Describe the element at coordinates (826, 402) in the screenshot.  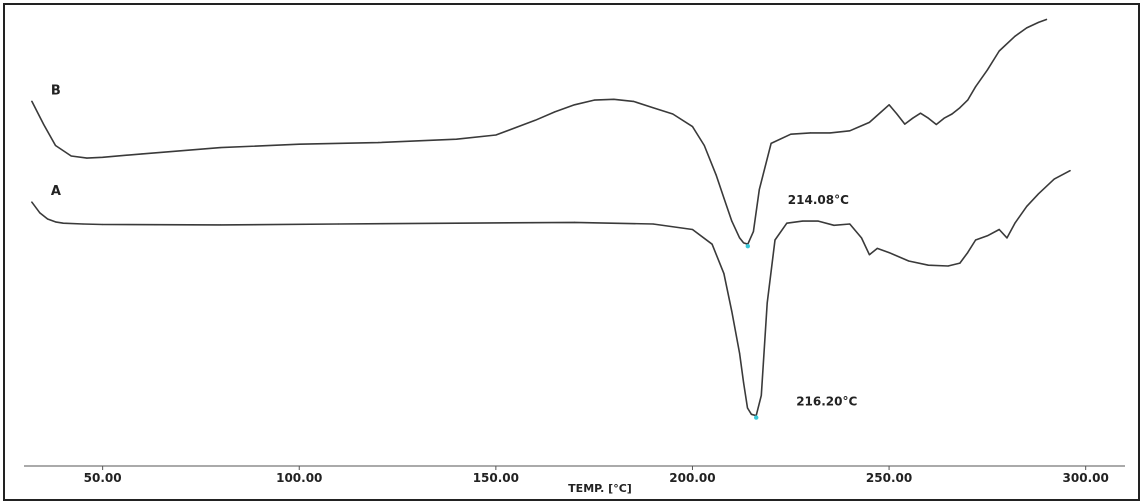
I see `peak-label: 216.20°C` at that location.